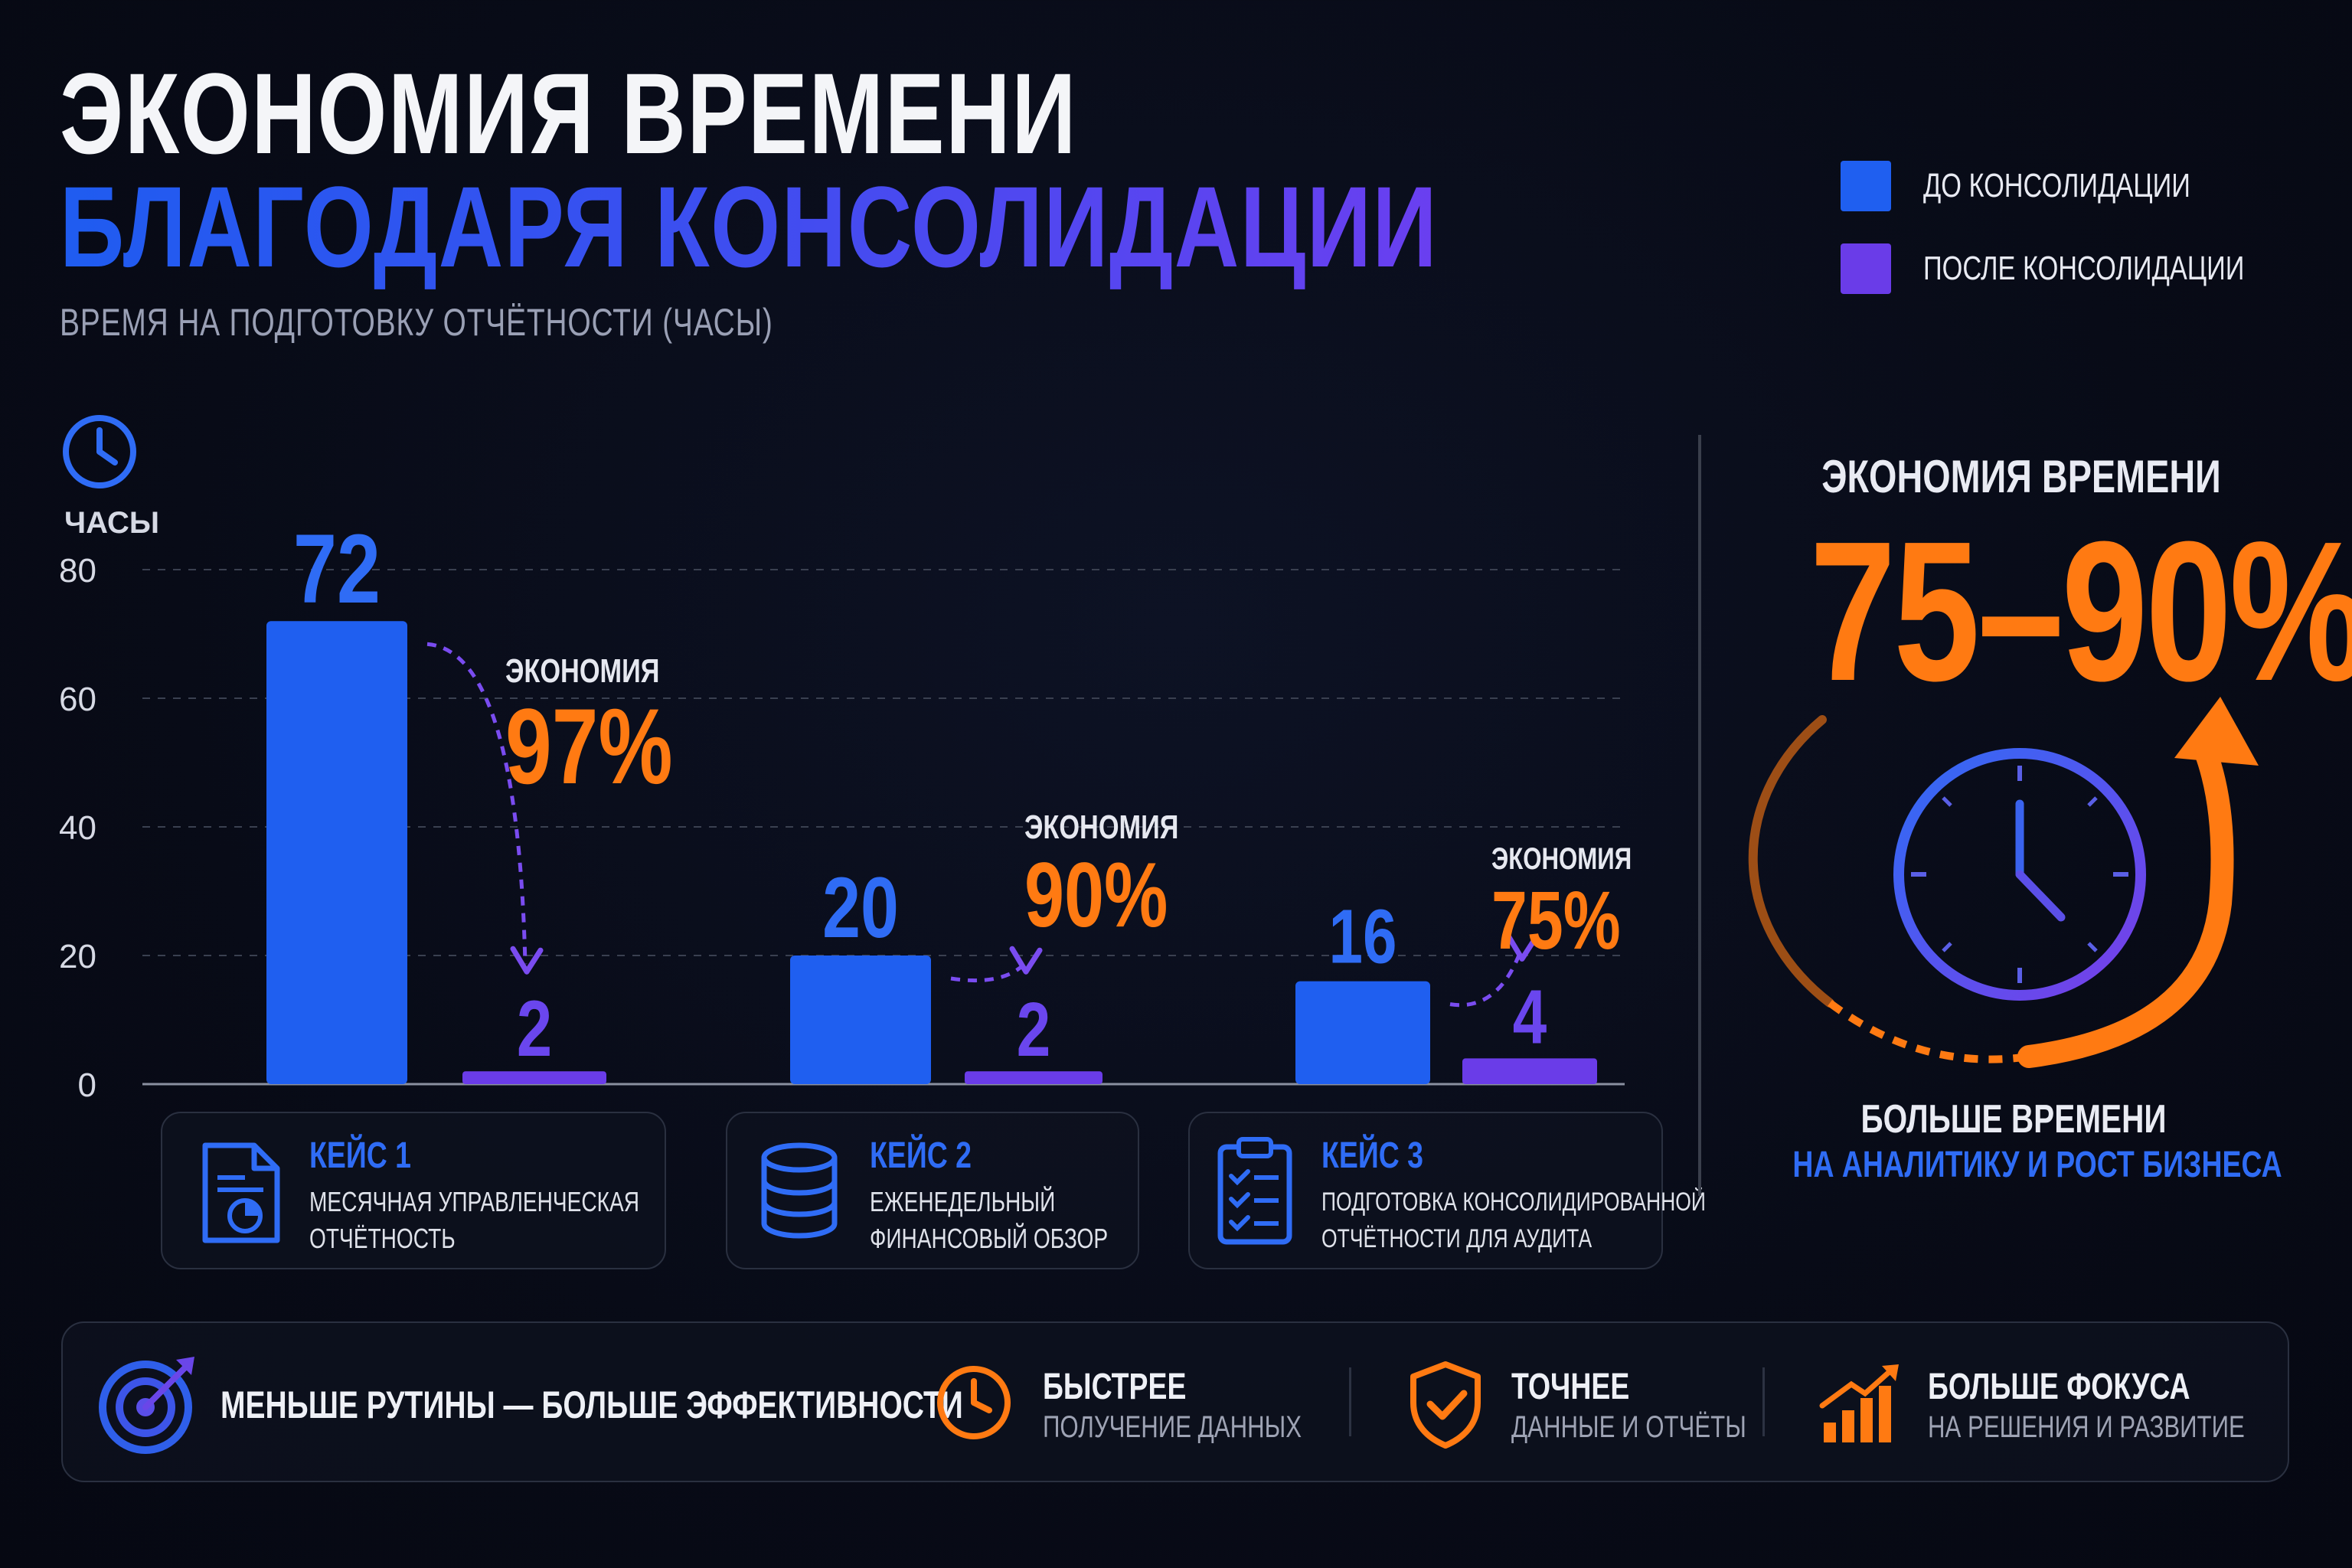 The image size is (2352, 1568). I want to click on cycle-clock-graphic, so click(2003, 882).